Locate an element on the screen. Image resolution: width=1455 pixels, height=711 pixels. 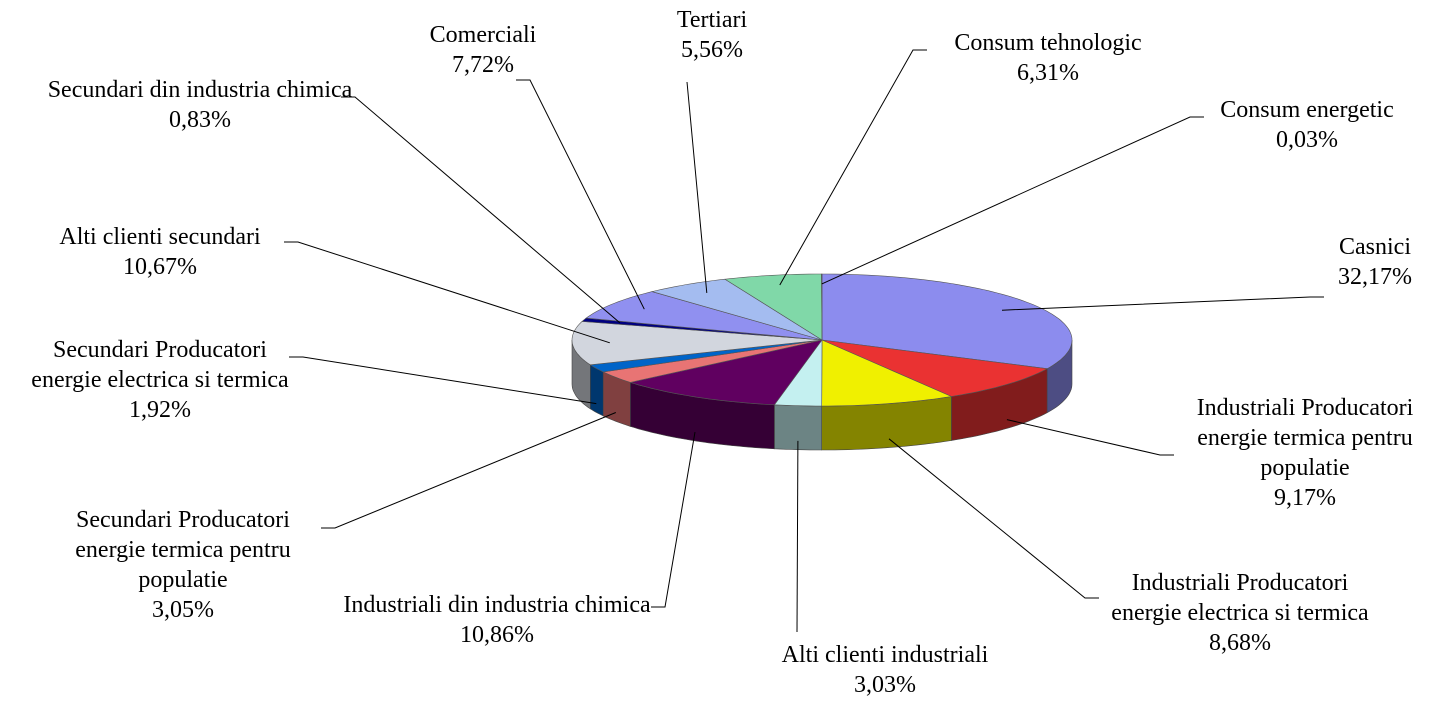
category-label: Tertiari is located at coordinates (712, 20).